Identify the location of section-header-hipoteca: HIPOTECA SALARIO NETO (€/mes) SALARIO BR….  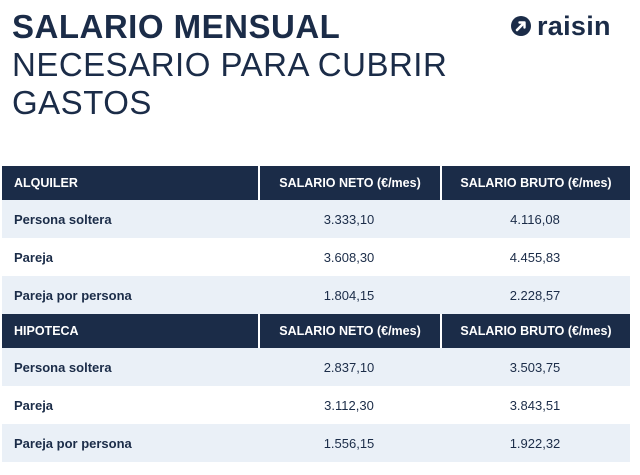
(316, 331).